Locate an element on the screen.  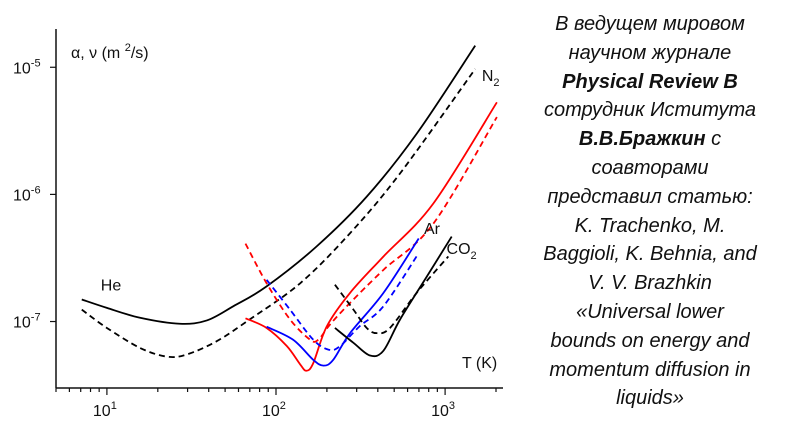
authors-line: K. Trachenko, M. is located at coordinates (650, 225).